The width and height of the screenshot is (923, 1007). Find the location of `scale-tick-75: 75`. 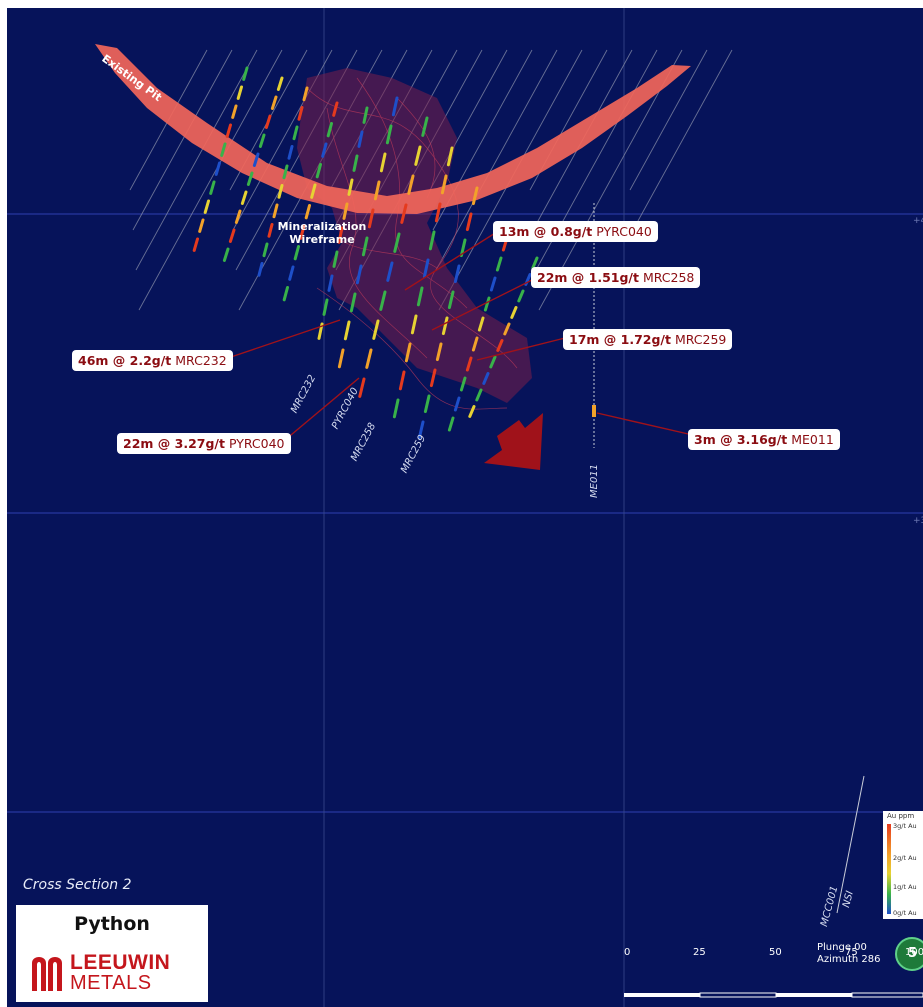

scale-tick-75: 75 is located at coordinates (851, 952).